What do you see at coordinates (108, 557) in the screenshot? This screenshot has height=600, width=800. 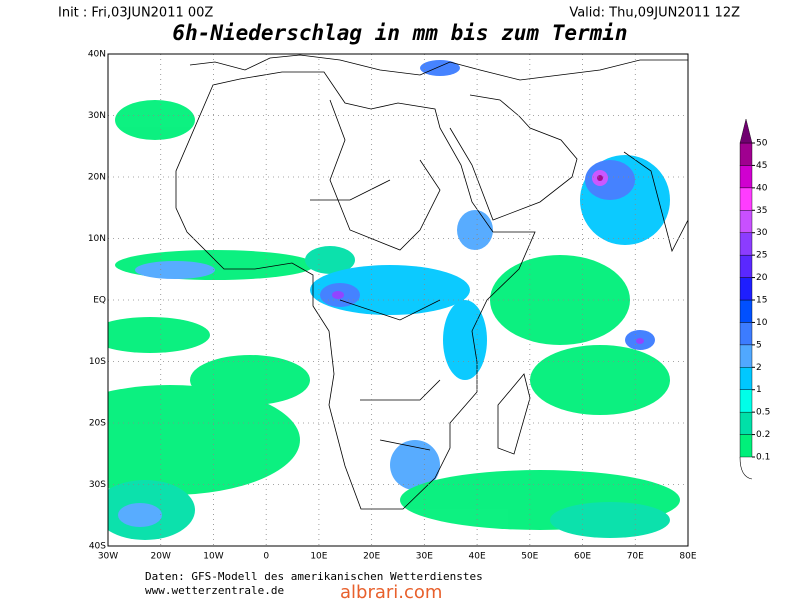 I see `lon-tick-label: 30W` at bounding box center [108, 557].